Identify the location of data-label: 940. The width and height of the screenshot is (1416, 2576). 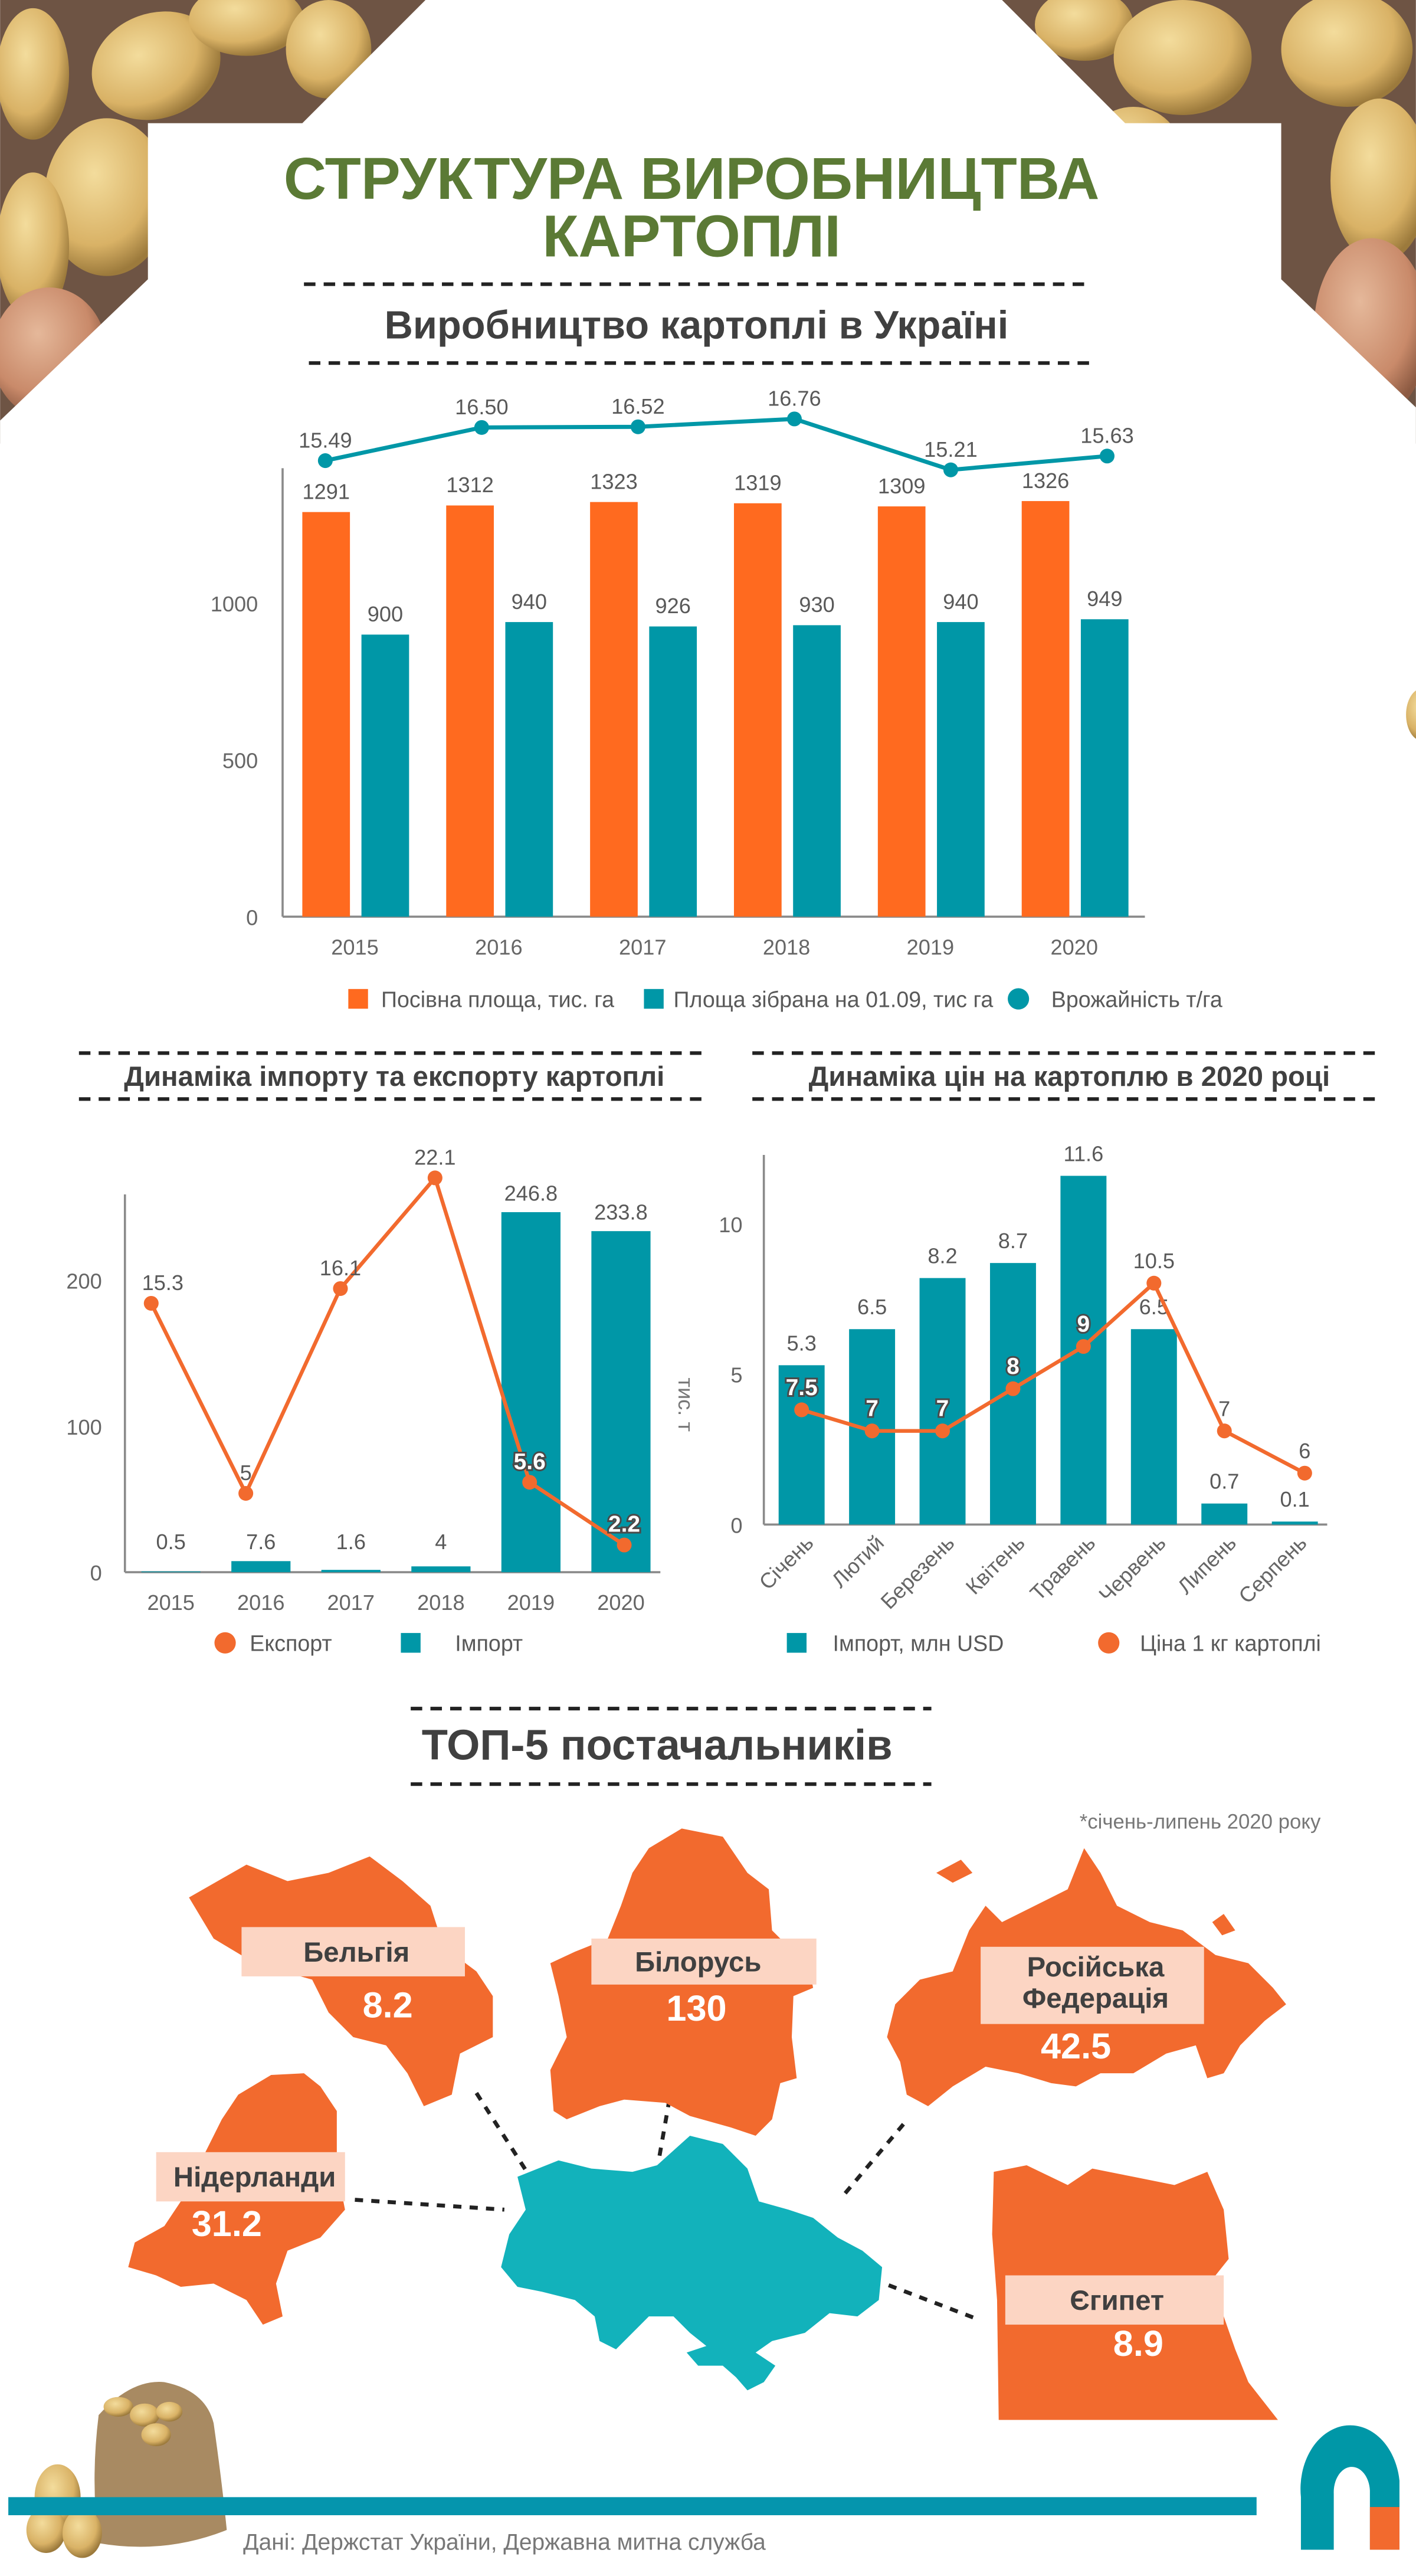
(960, 602).